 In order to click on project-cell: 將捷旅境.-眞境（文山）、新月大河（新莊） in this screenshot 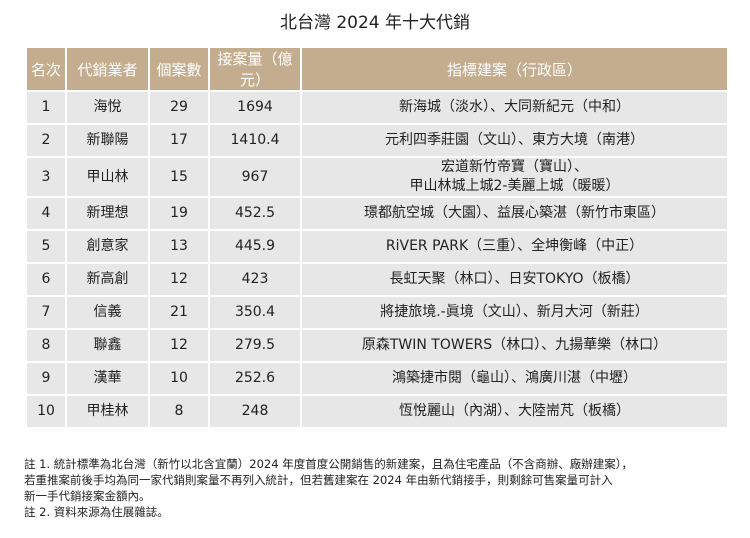, I will do `click(514, 312)`.